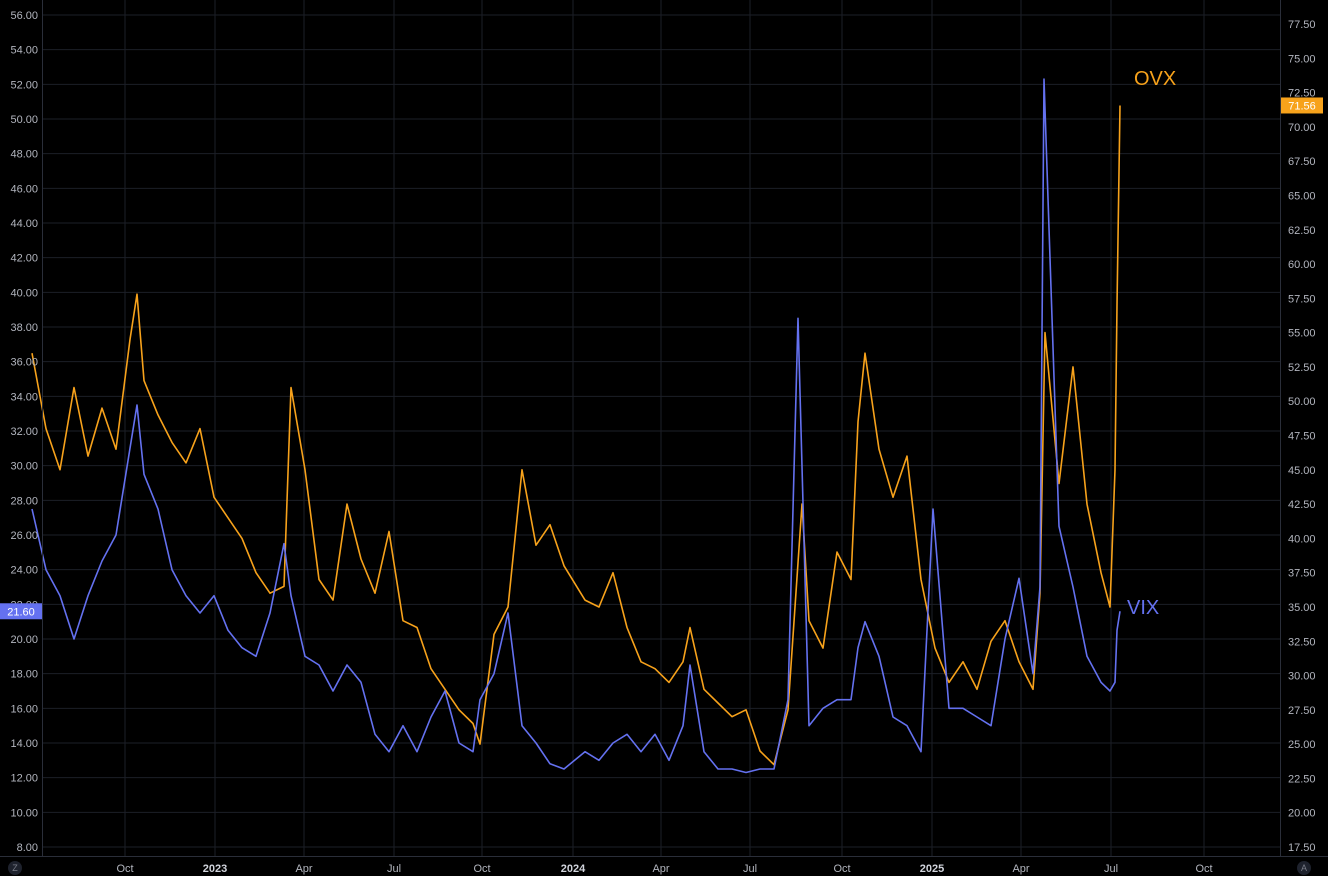 The image size is (1328, 876). Describe the element at coordinates (1302, 94) in the screenshot. I see `right-tick-label: 72.50` at that location.